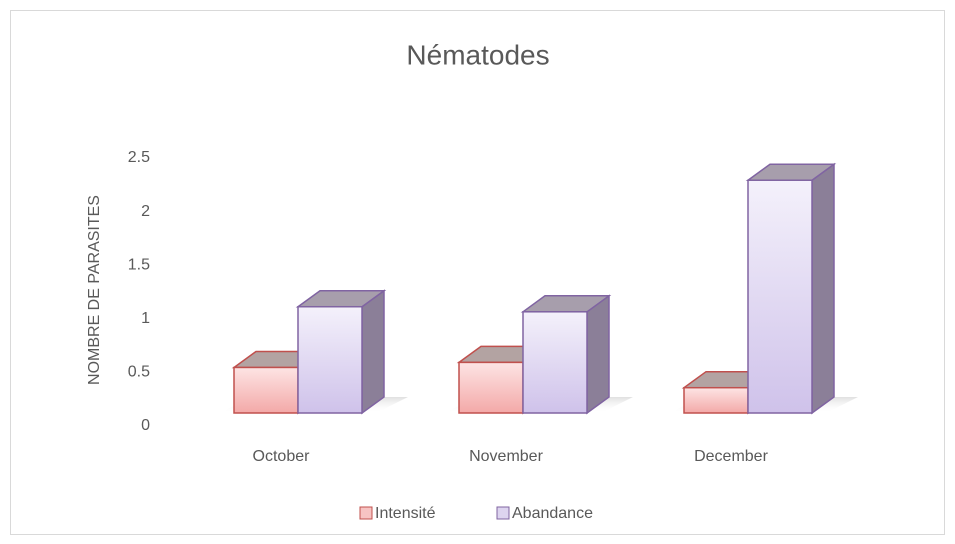 This screenshot has height=544, width=955. What do you see at coordinates (139, 264) in the screenshot?
I see `y-tick-label: 1.5` at bounding box center [139, 264].